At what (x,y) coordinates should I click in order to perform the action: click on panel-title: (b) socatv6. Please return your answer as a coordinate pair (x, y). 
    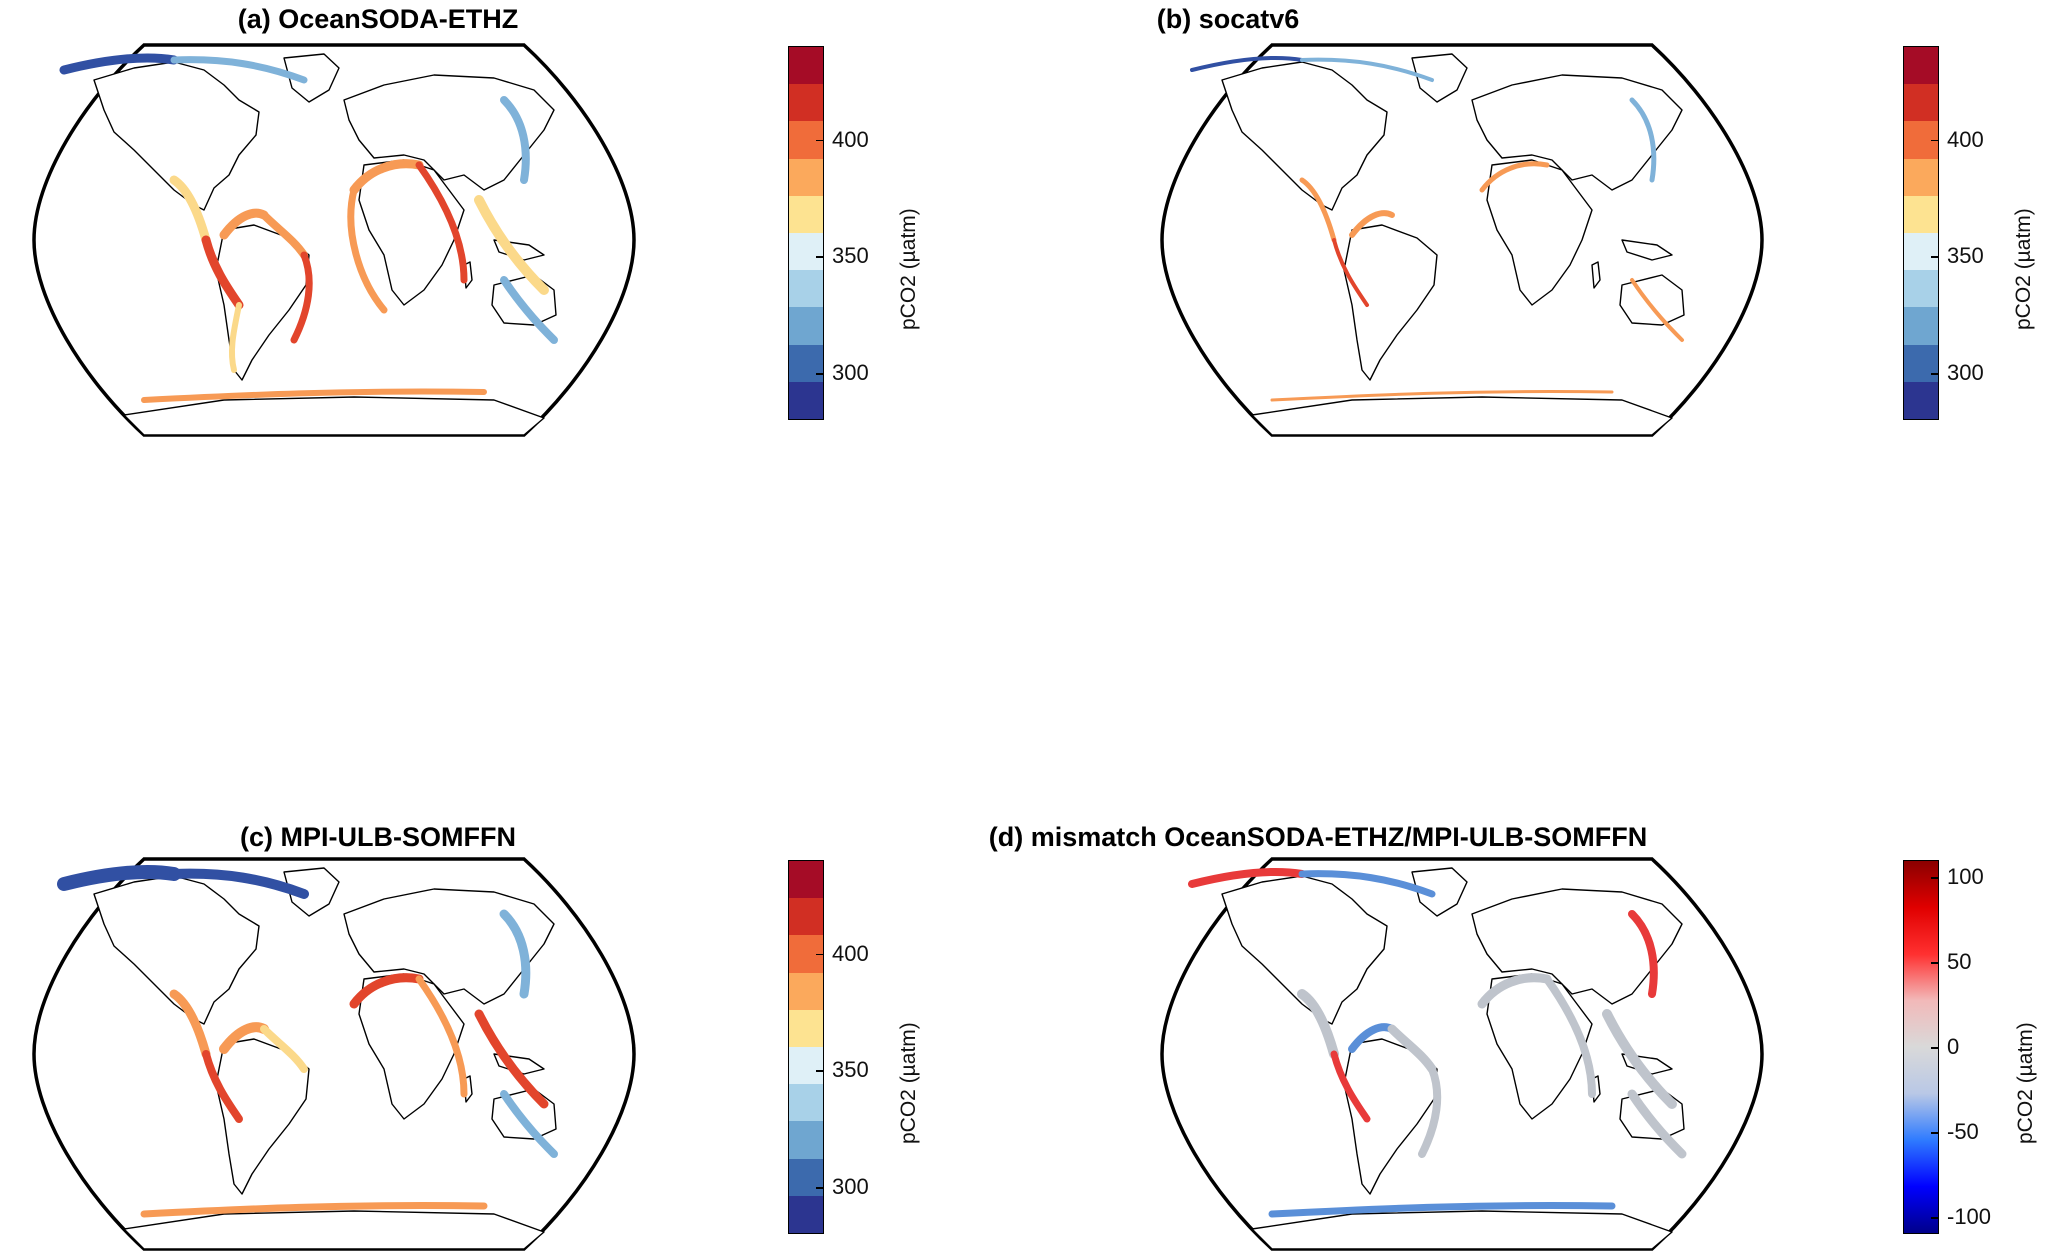
    Looking at the image, I should click on (1228, 19).